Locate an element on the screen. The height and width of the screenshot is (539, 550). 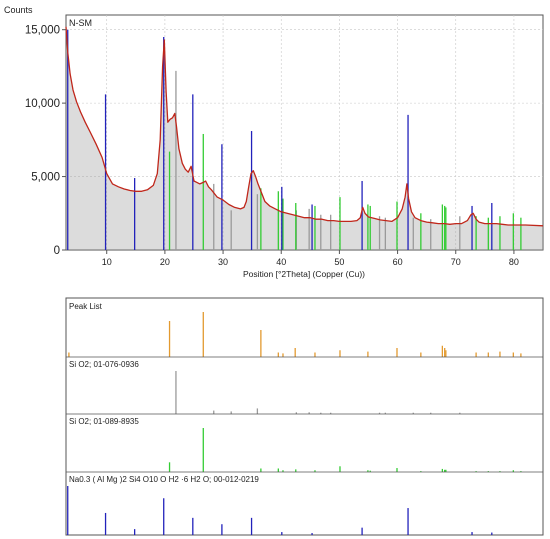
y-tick-label: 5,000 is located at coordinates (45, 178).